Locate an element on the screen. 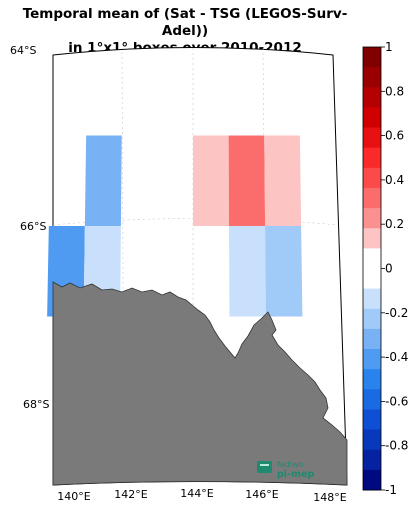 This screenshot has height=505, width=414. colorbar-tick-label: -0.2 is located at coordinates (396, 313).